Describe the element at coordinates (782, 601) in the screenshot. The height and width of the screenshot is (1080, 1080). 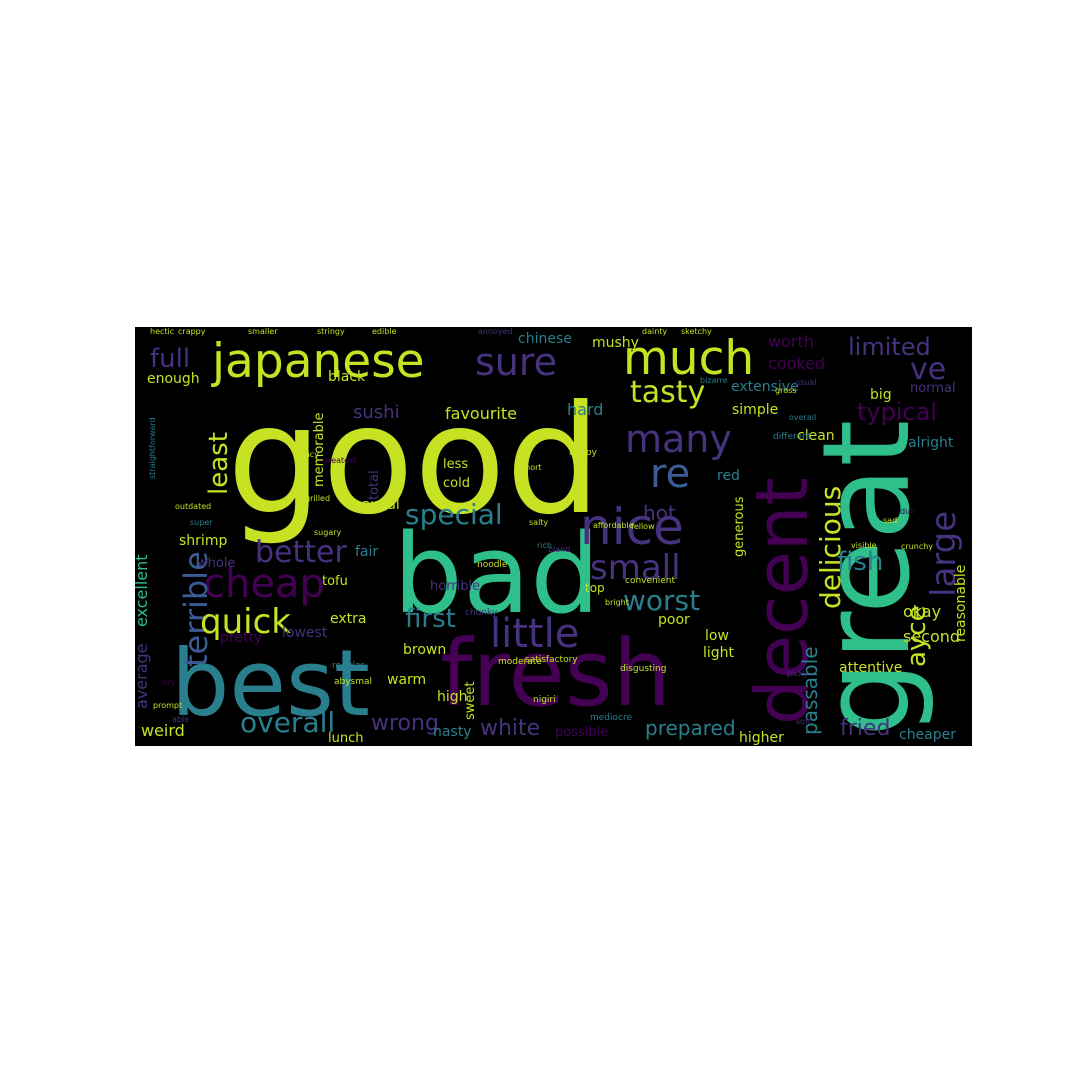
I see `word-decent: decent` at that location.